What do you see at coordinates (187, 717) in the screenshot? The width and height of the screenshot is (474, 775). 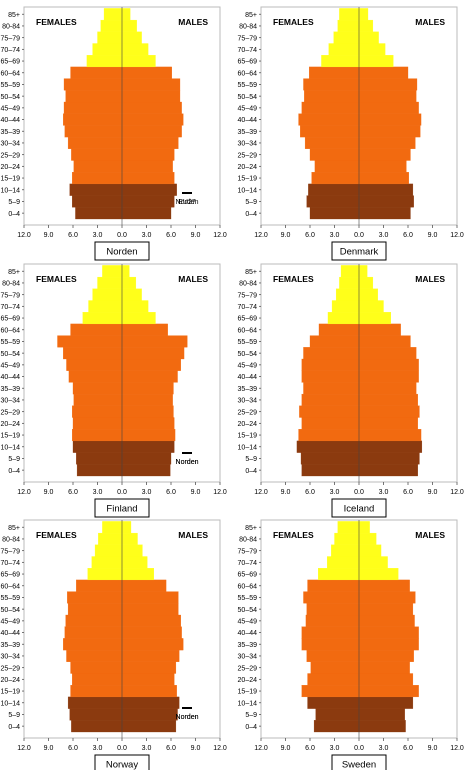 I see `legend-label: Norden` at bounding box center [187, 717].